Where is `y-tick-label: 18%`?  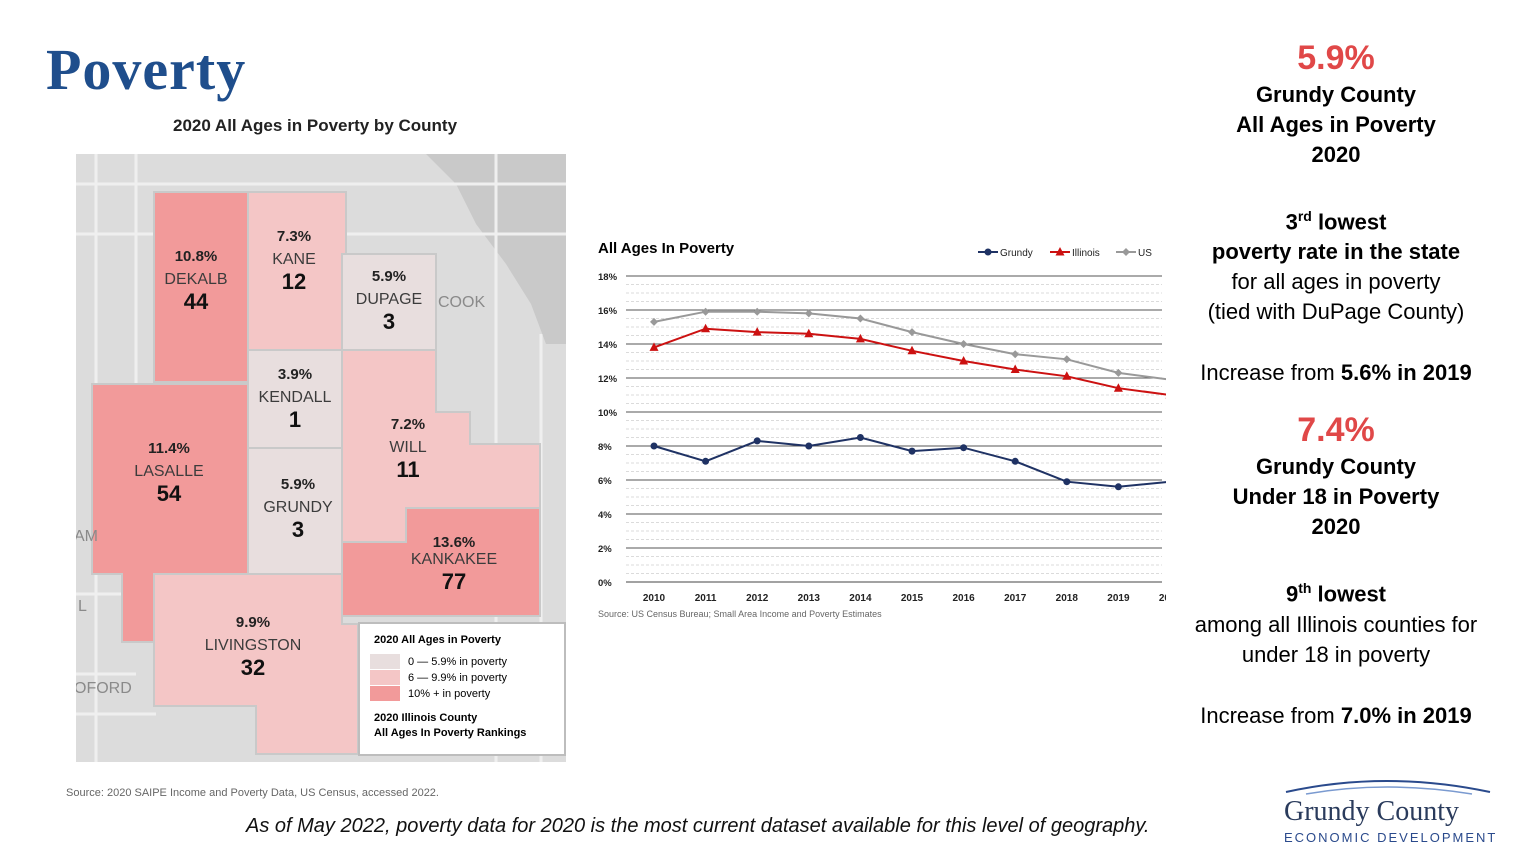 y-tick-label: 18% is located at coordinates (608, 277).